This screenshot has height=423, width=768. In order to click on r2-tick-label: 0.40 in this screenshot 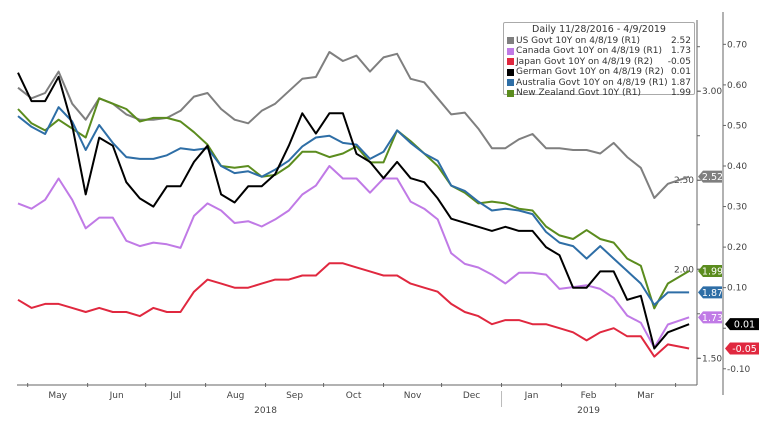, I will do `click(737, 167)`.